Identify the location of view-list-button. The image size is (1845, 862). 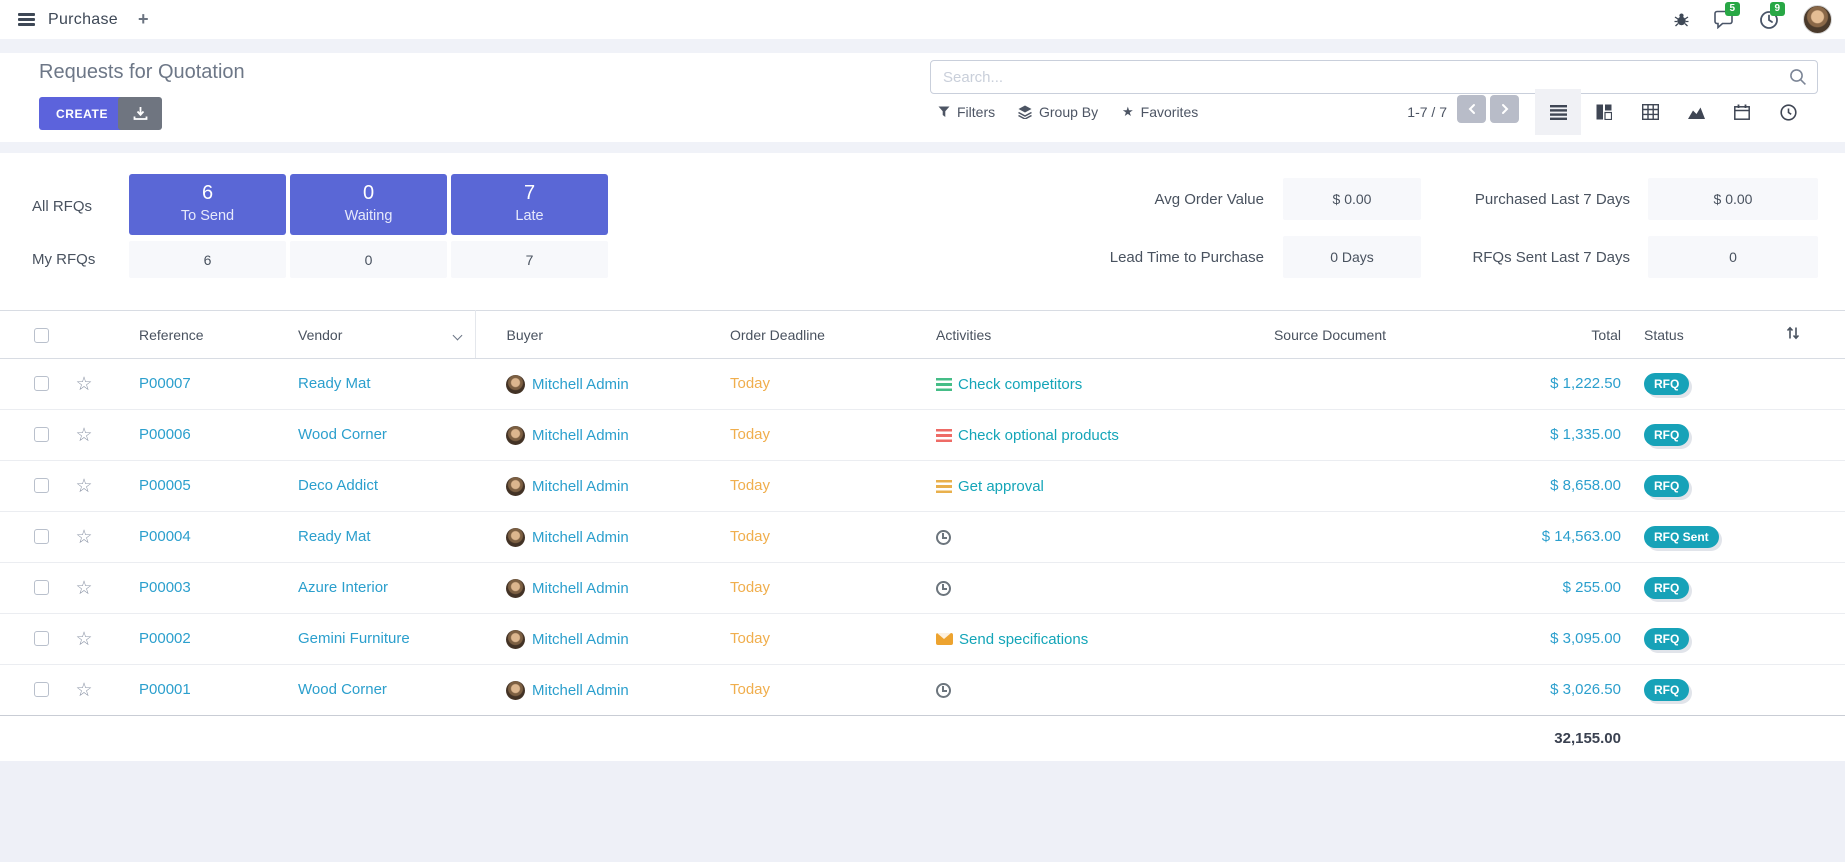
(1558, 112).